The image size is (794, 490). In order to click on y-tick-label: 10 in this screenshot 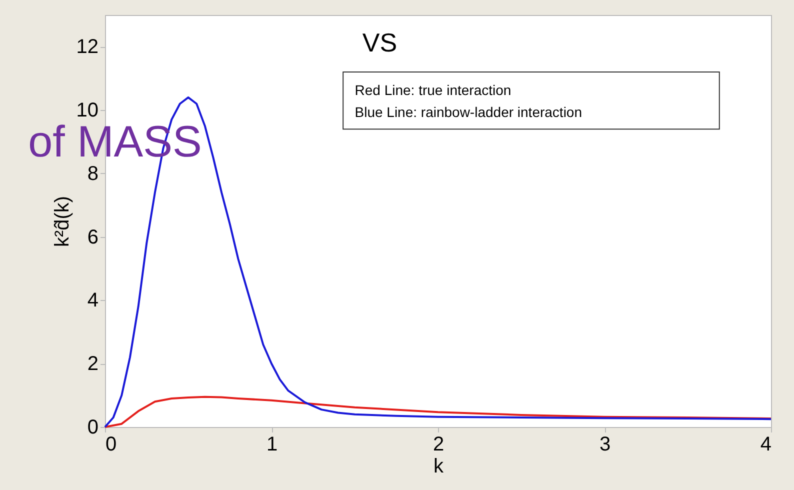, I will do `click(87, 111)`.